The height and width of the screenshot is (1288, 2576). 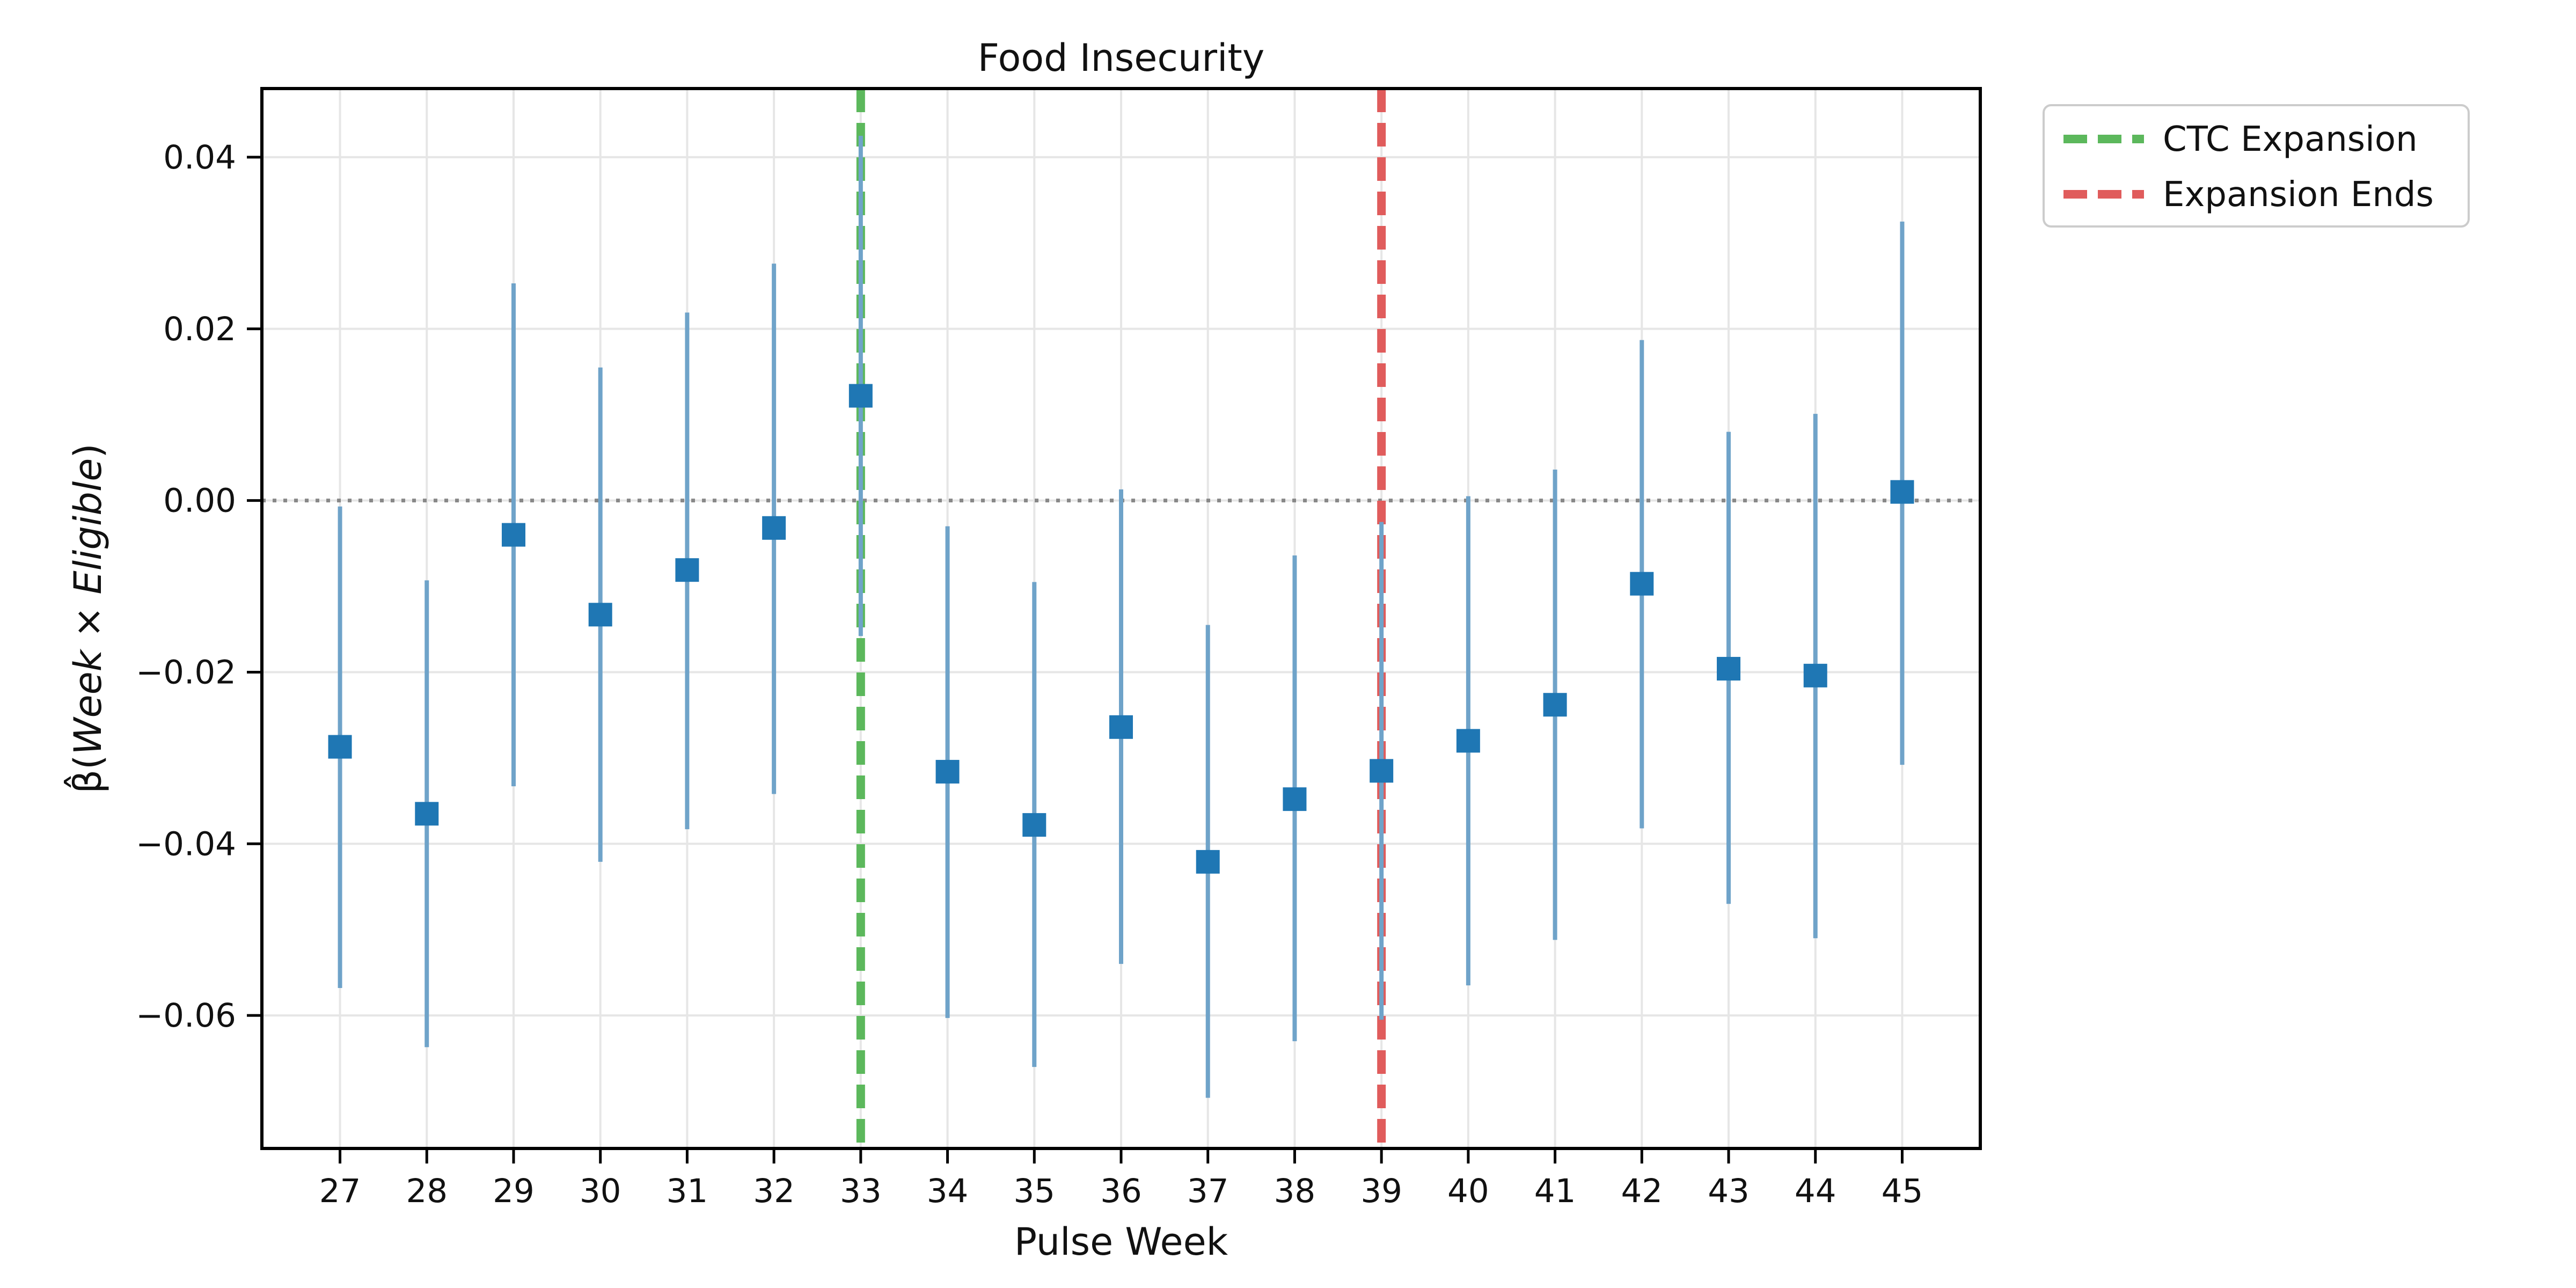 What do you see at coordinates (88, 450) in the screenshot?
I see `y-axis-label-close: )` at bounding box center [88, 450].